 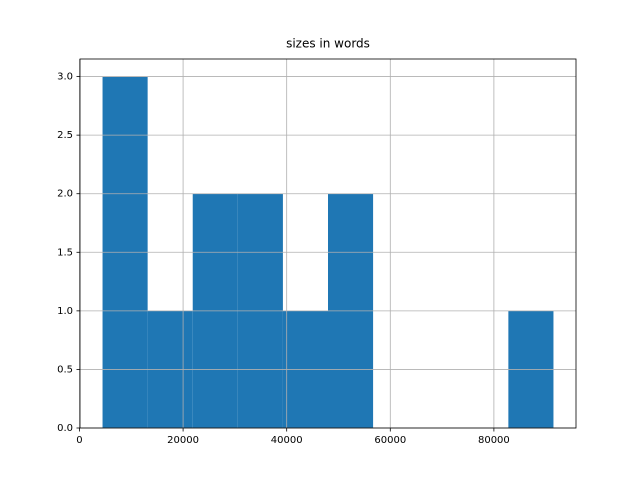 I want to click on x-tick-label: 40000, so click(x=287, y=440).